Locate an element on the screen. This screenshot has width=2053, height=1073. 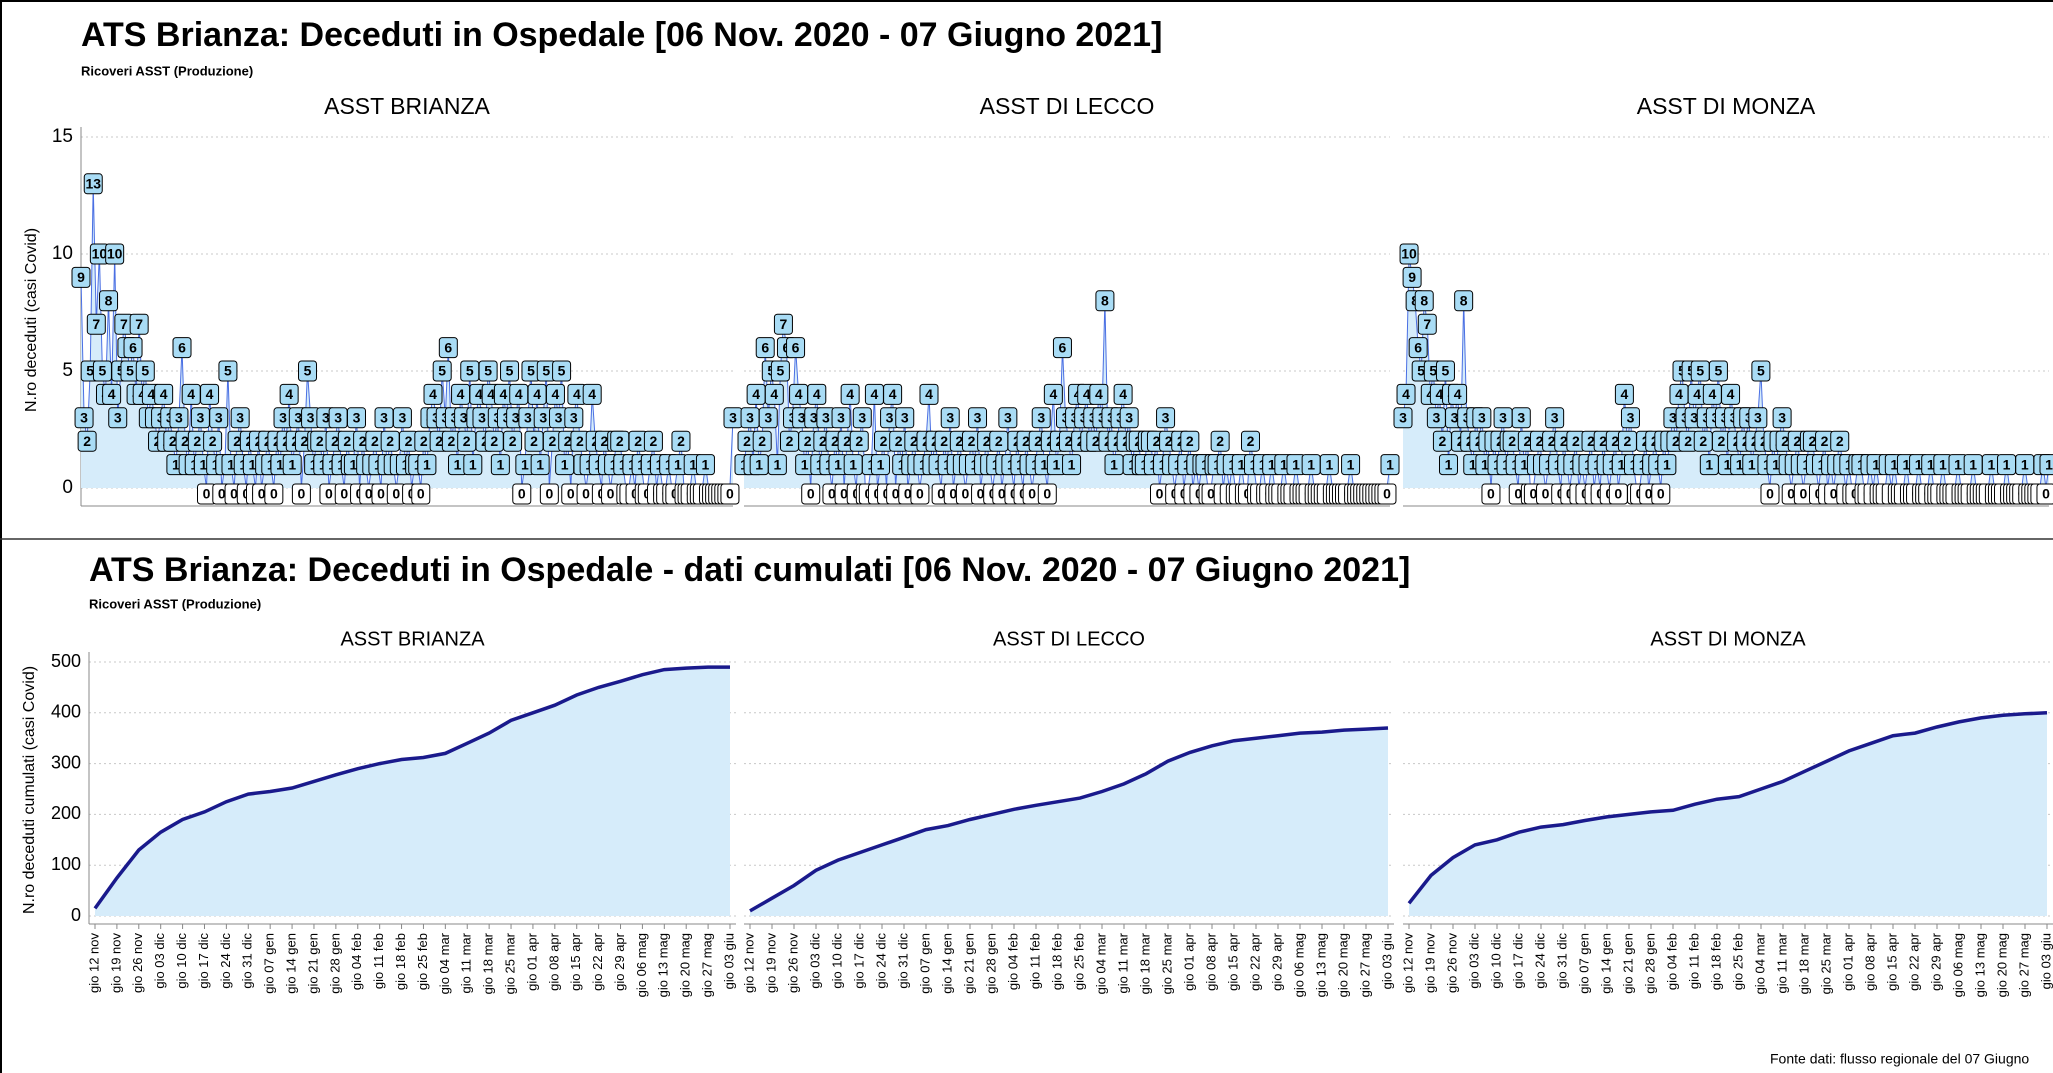
chart-subtitle: Ricoveri ASST (Produzione) is located at coordinates (175, 603).